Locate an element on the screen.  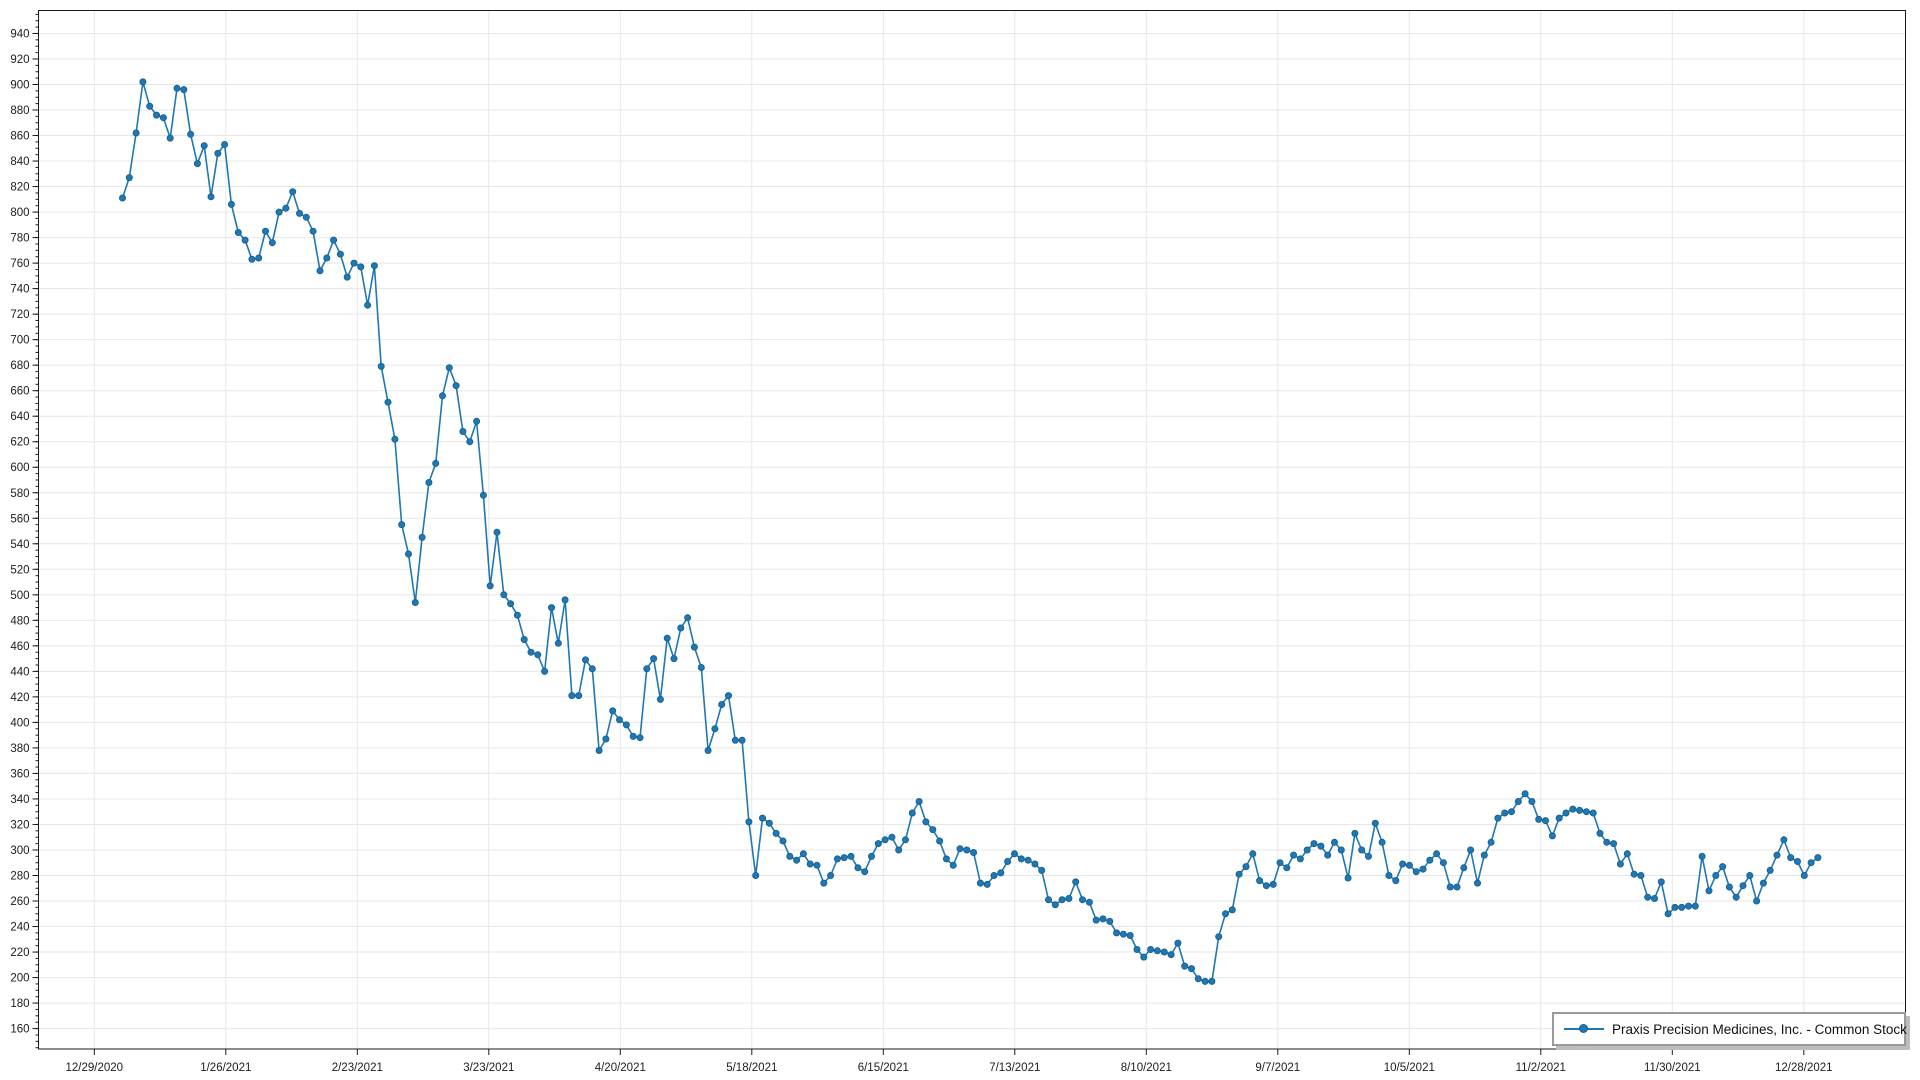
svg-text: 280 is located at coordinates (19, 876).